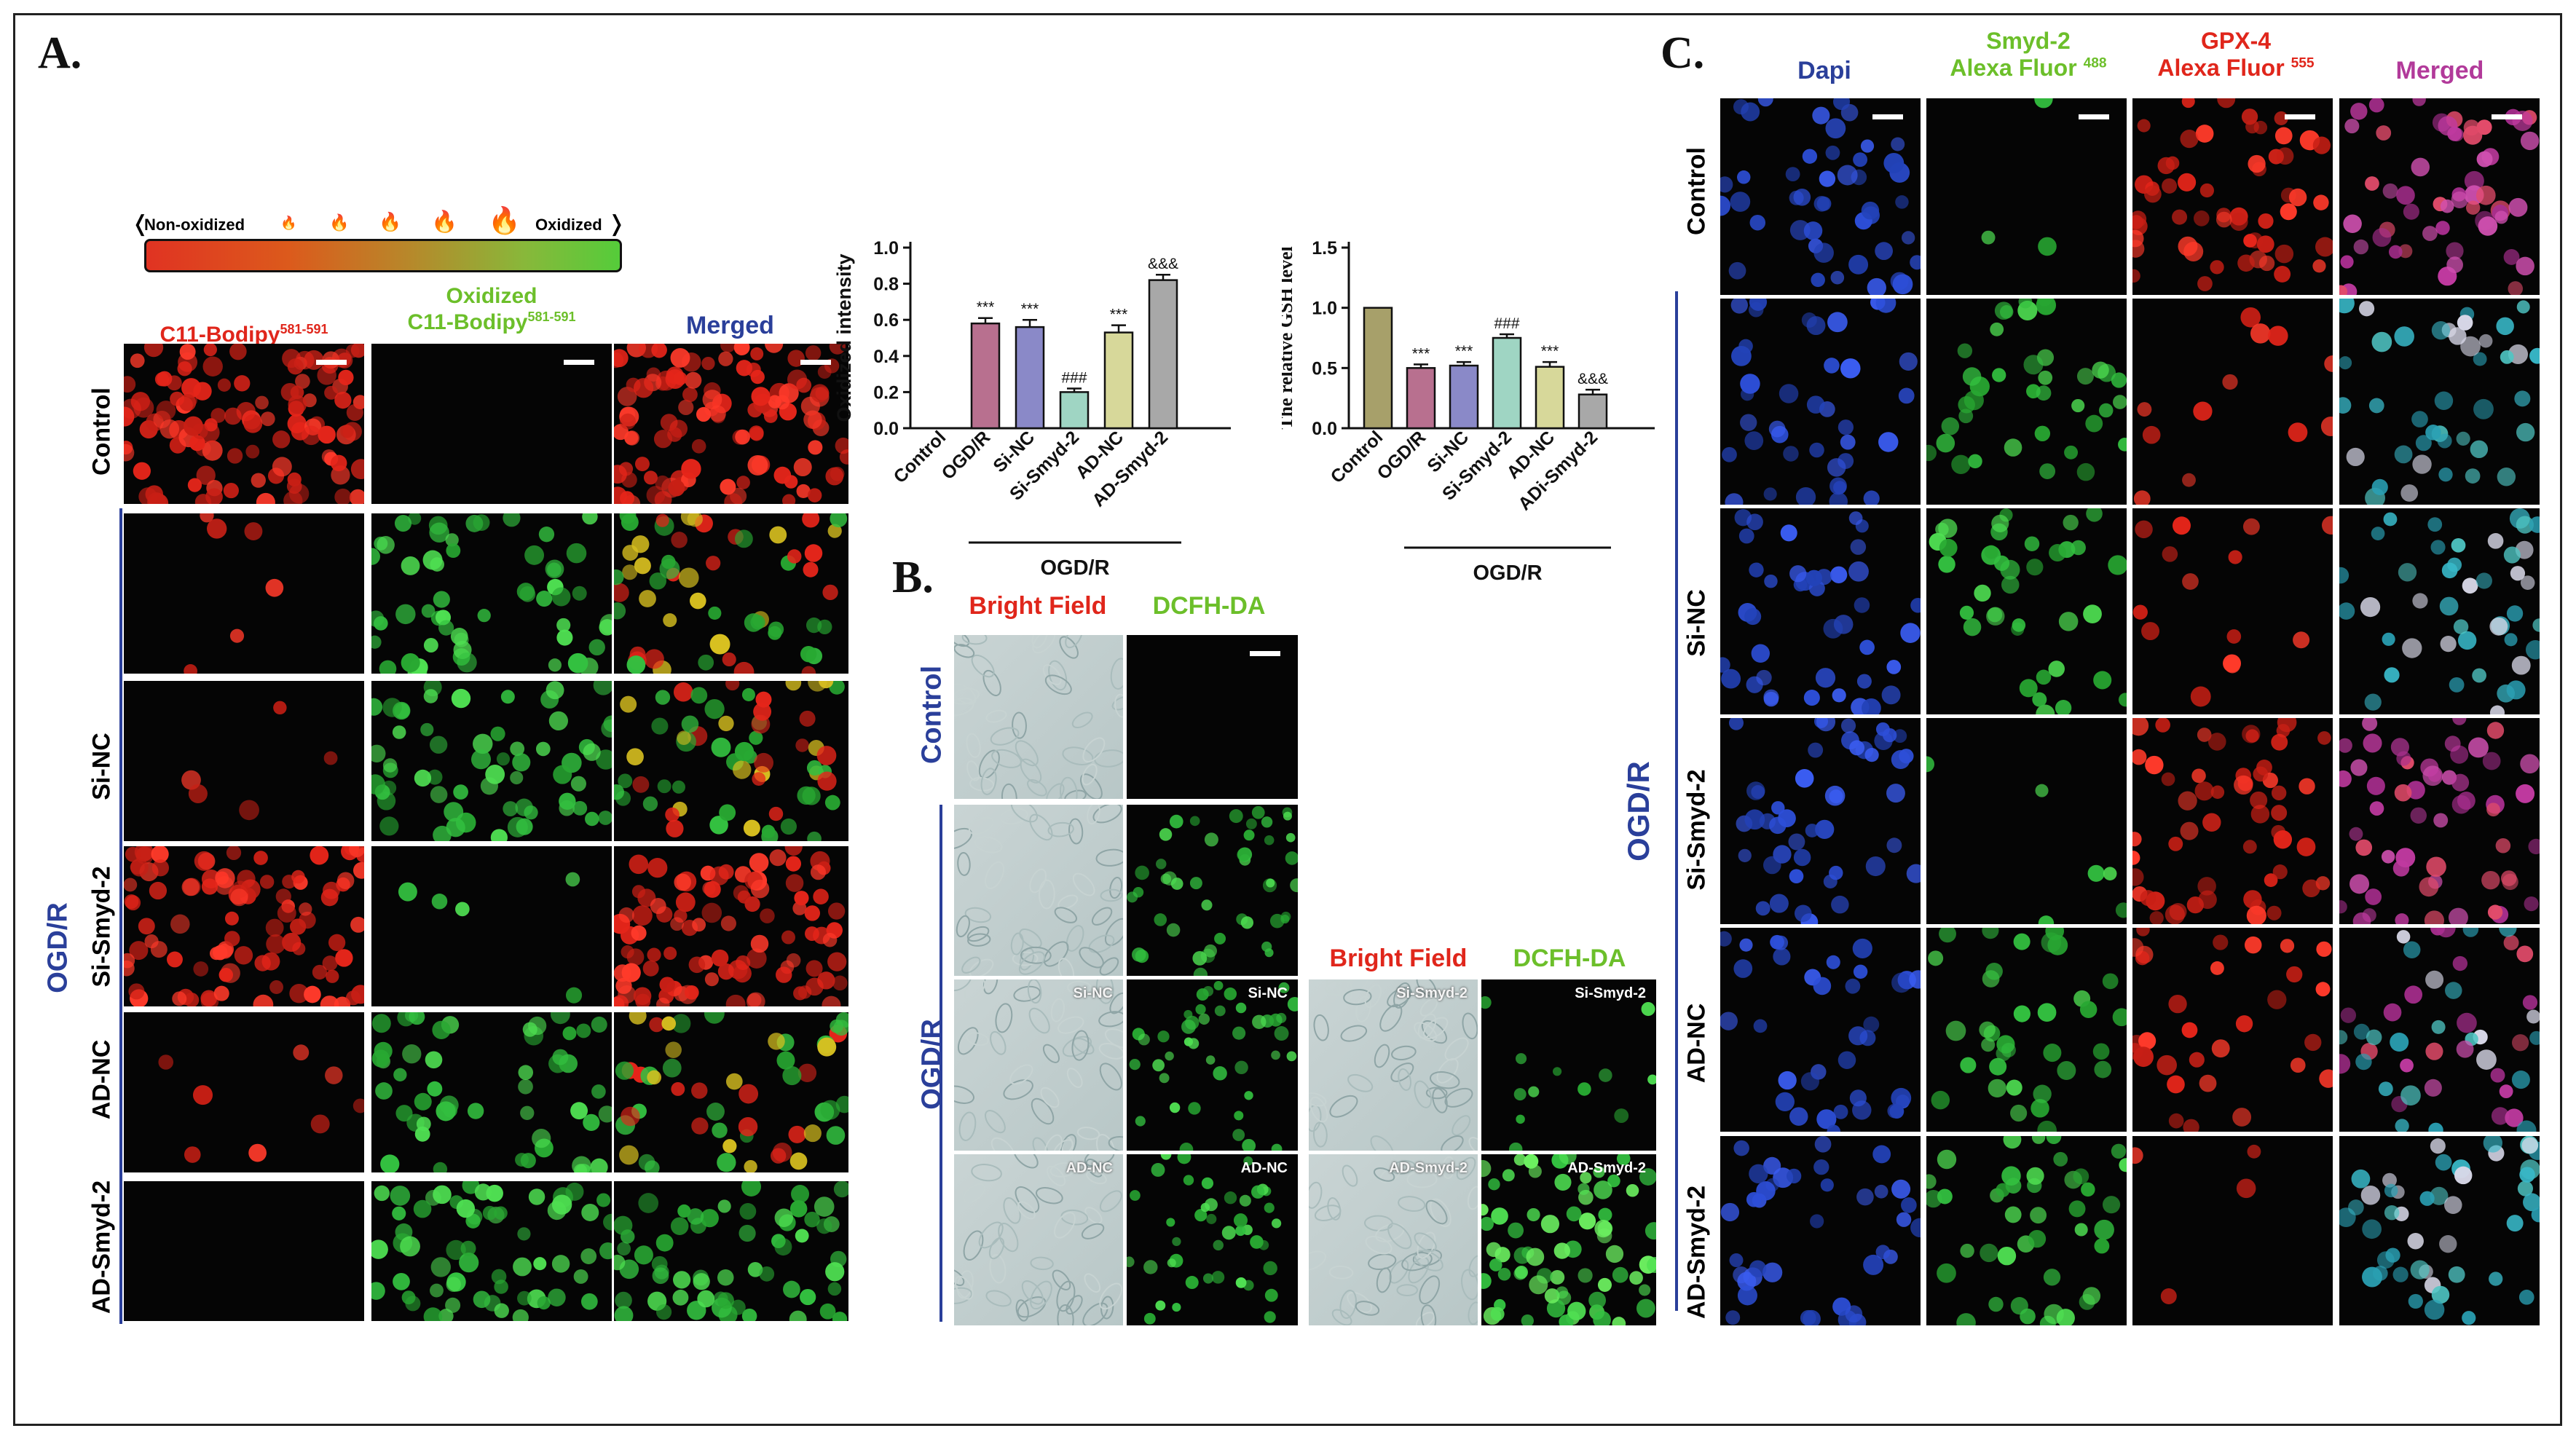 Image resolution: width=2576 pixels, height=1439 pixels. Describe the element at coordinates (1038, 1239) in the screenshot. I see `b-ad-nc-bright-field: AD-NC` at that location.